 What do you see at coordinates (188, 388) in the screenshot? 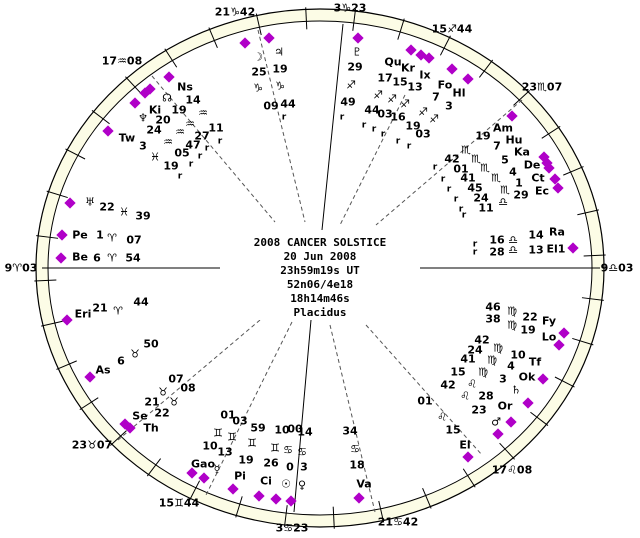
I see `chart-label: 08` at bounding box center [188, 388].